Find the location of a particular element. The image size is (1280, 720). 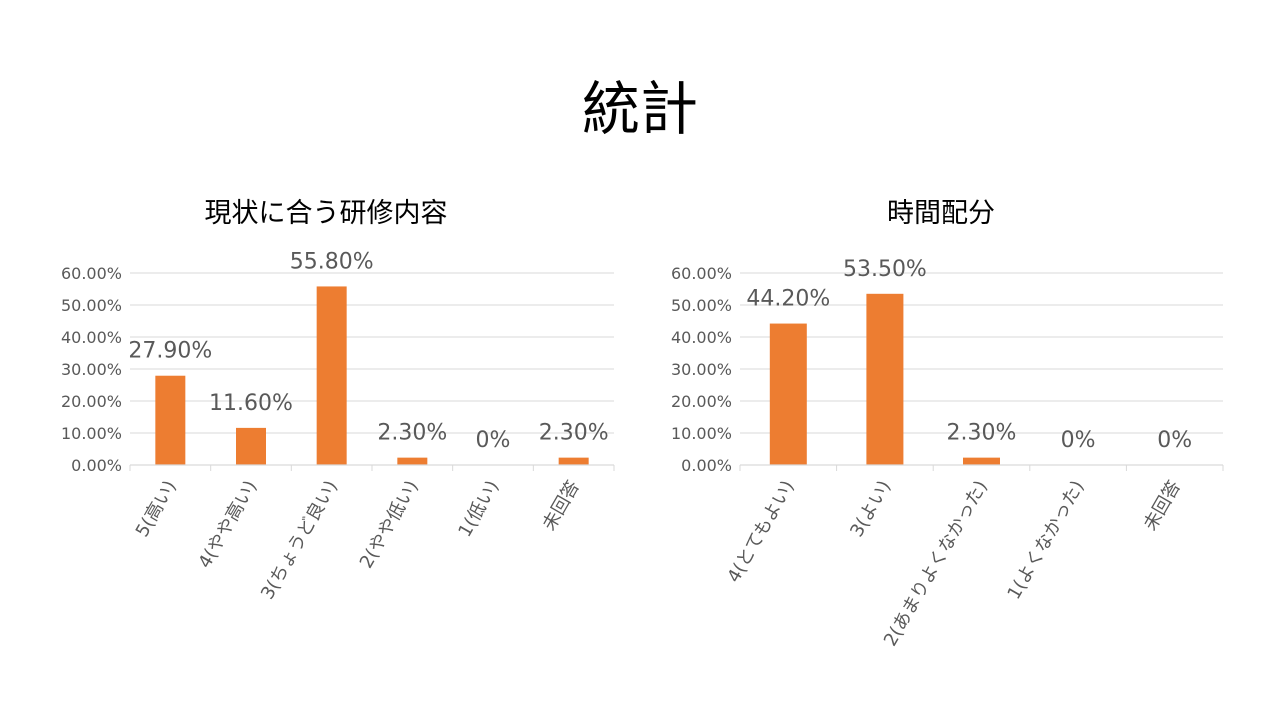

x-category-label: 2(やや低い) is located at coordinates (389, 524).